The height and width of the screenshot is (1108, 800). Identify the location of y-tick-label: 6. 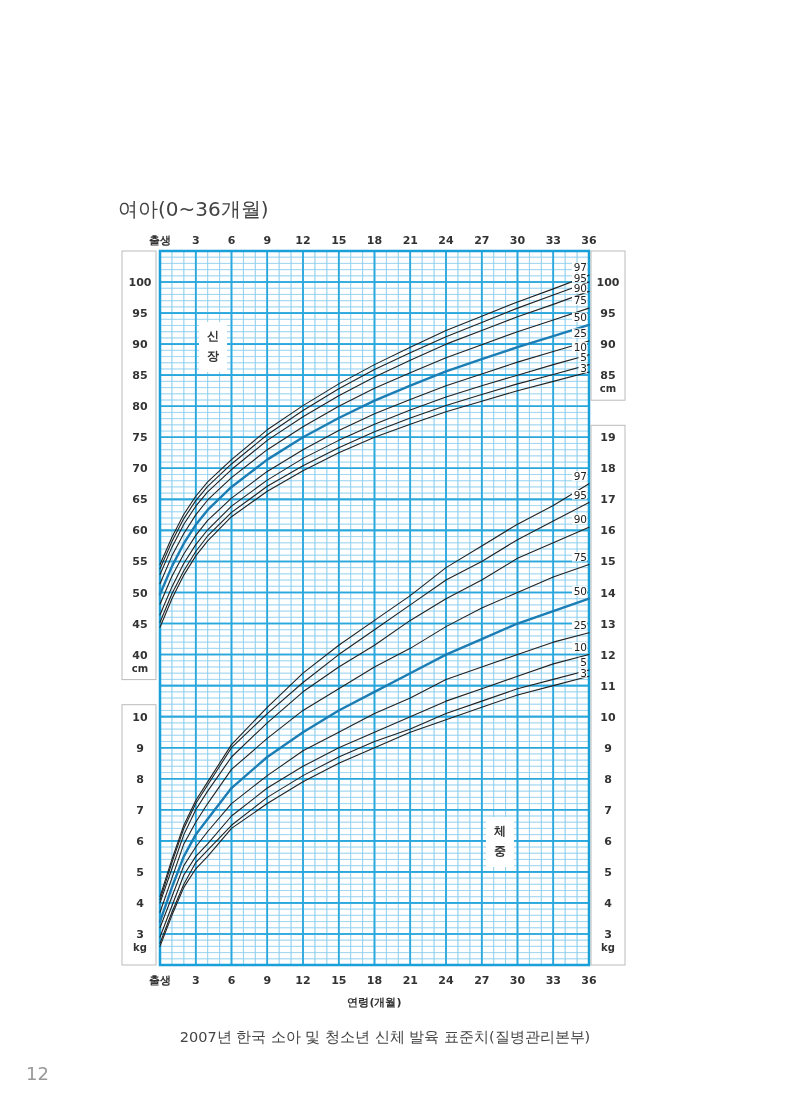
(140, 841).